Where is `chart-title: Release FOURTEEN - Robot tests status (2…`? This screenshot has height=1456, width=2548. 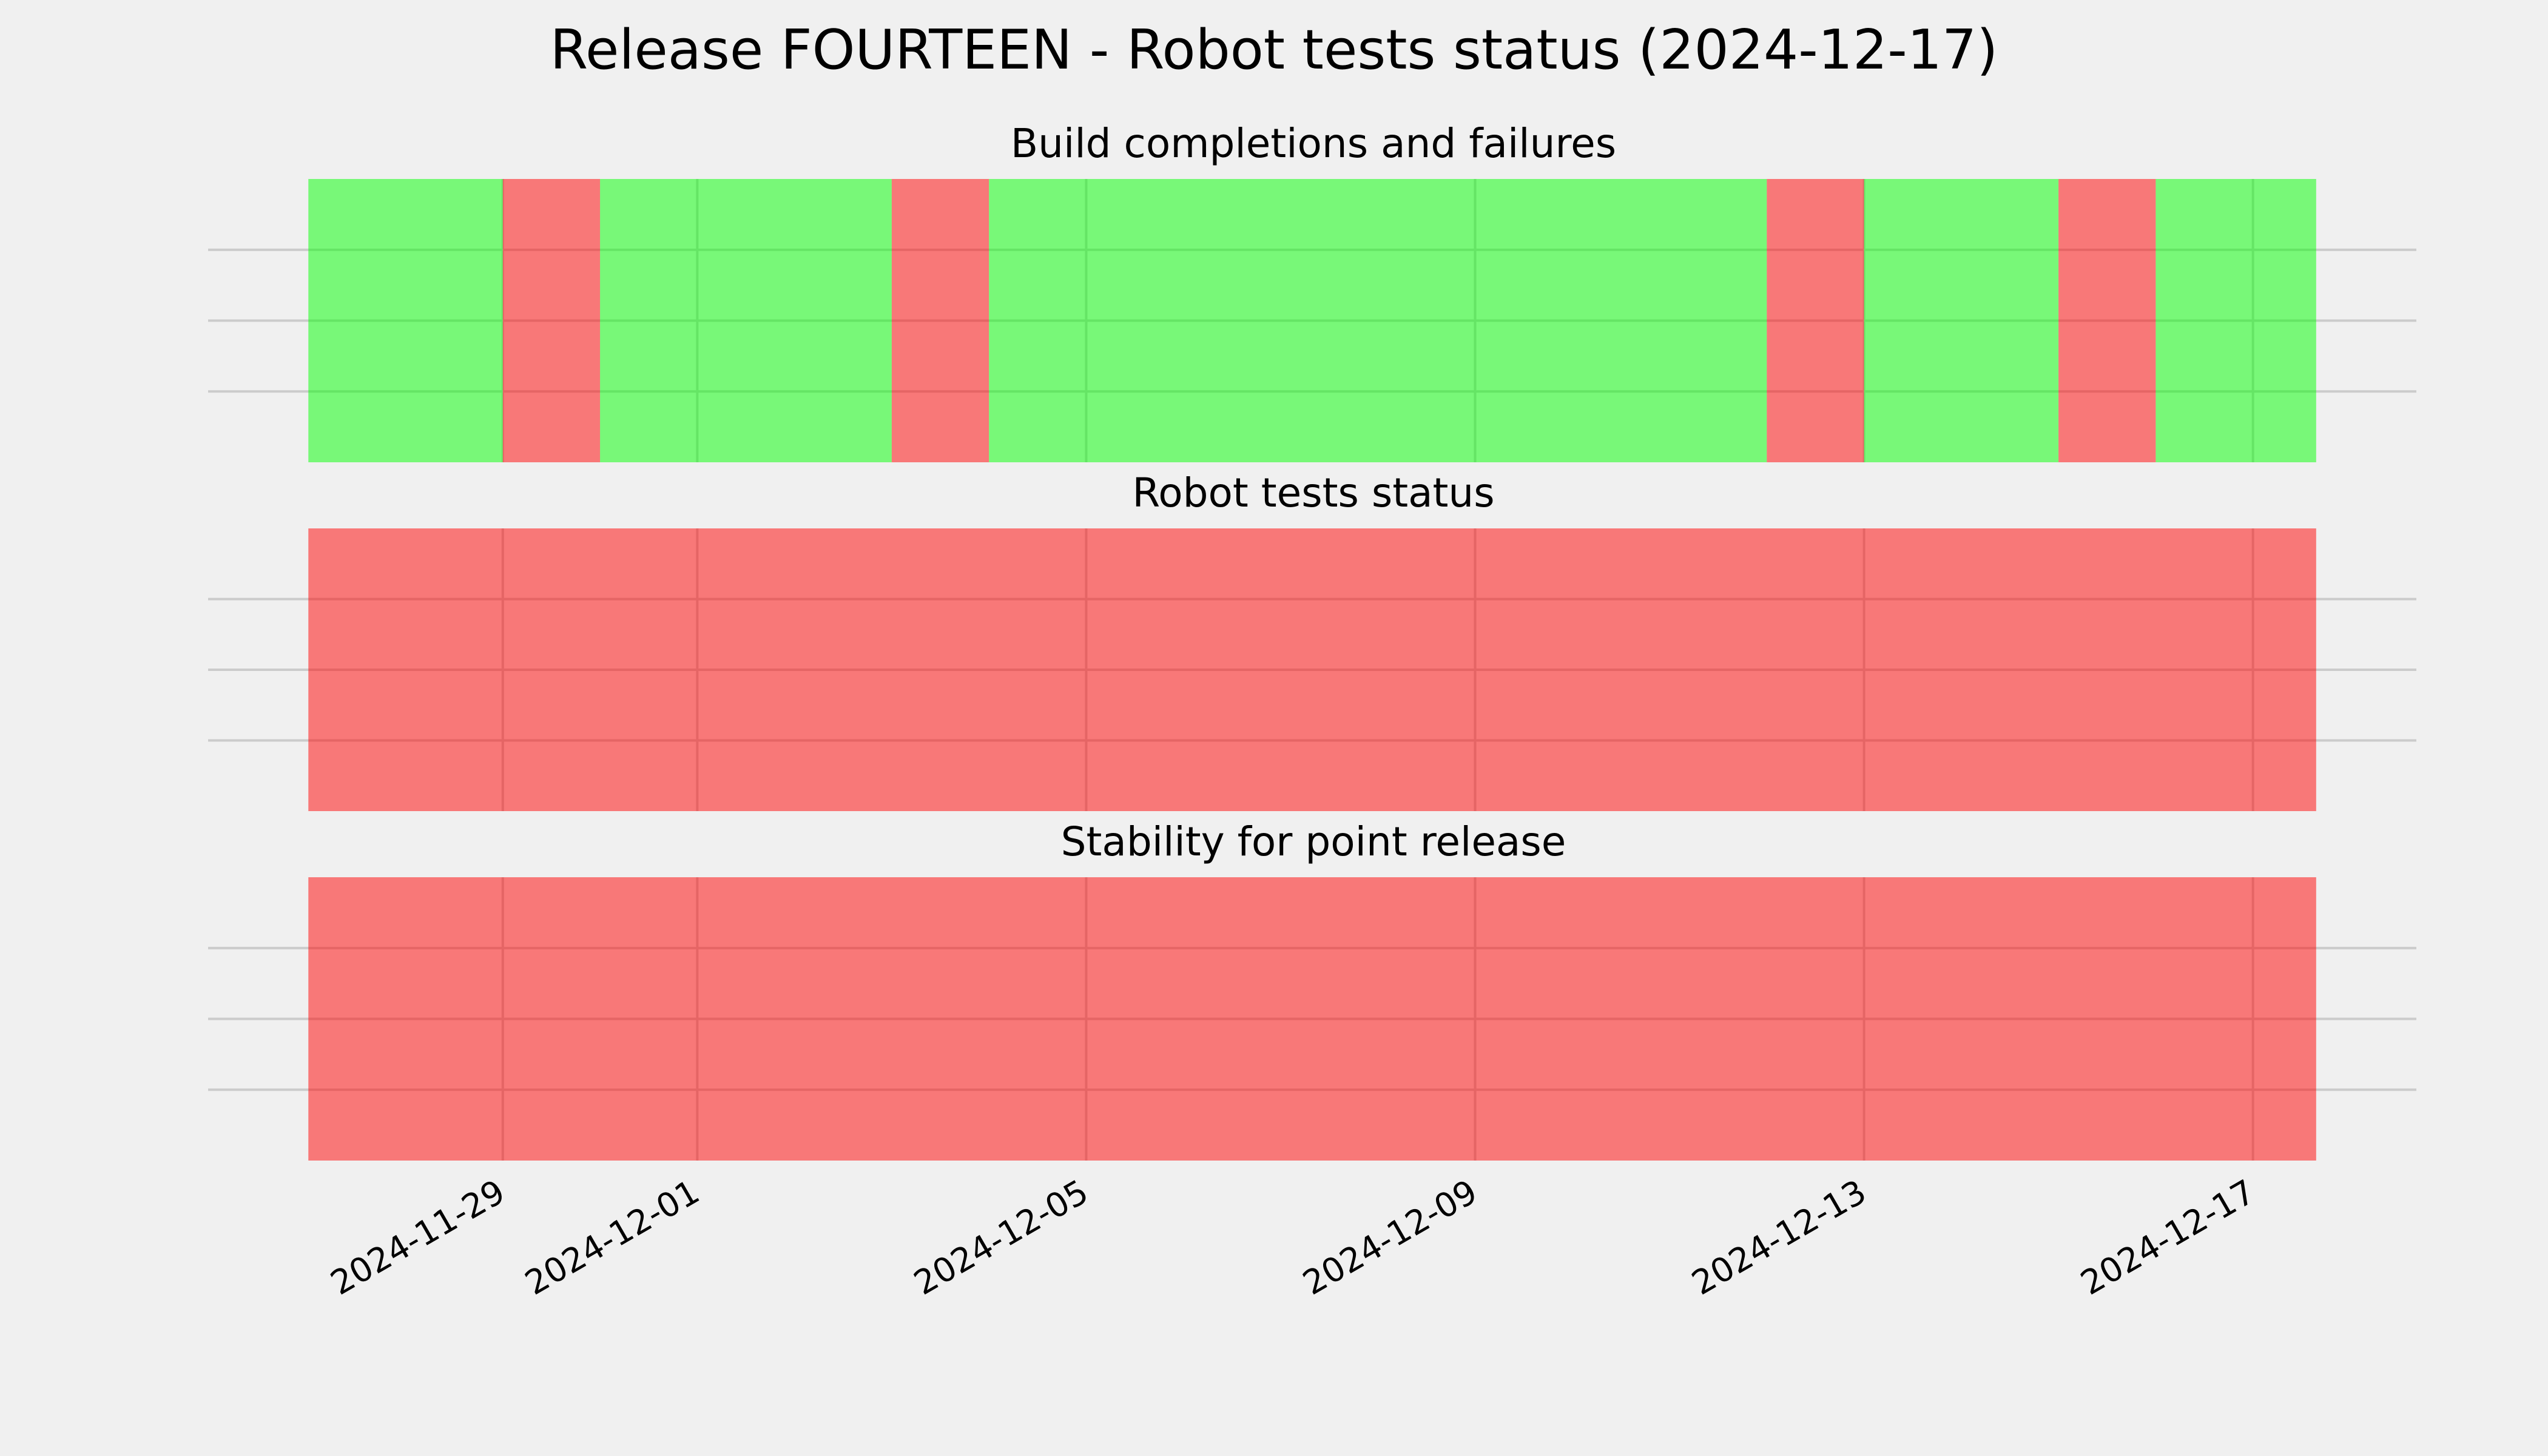 chart-title: Release FOURTEEN - Robot tests status (2… is located at coordinates (1274, 50).